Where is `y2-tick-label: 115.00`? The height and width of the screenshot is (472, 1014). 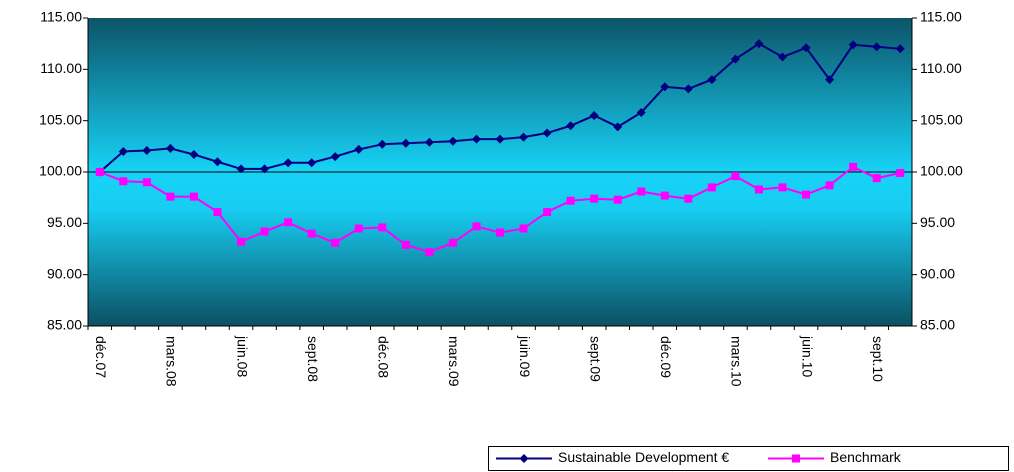 y2-tick-label: 115.00 is located at coordinates (941, 17).